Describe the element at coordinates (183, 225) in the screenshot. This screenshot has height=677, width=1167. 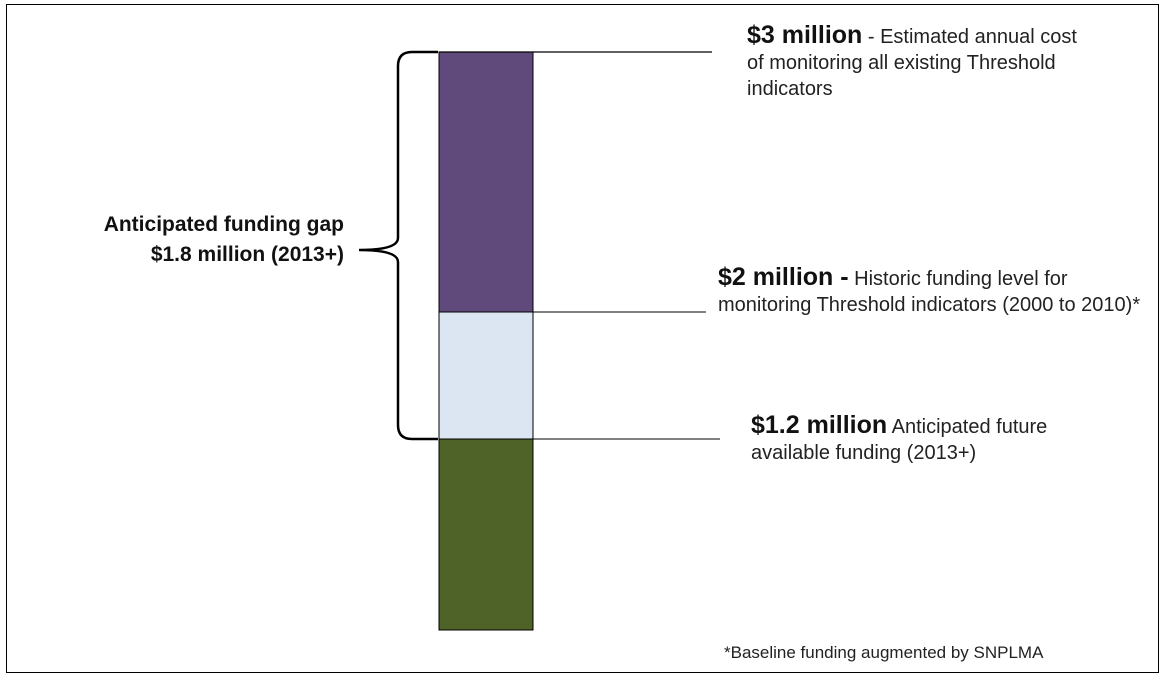
I see `funding-gap-title: Anticipated funding gap` at that location.